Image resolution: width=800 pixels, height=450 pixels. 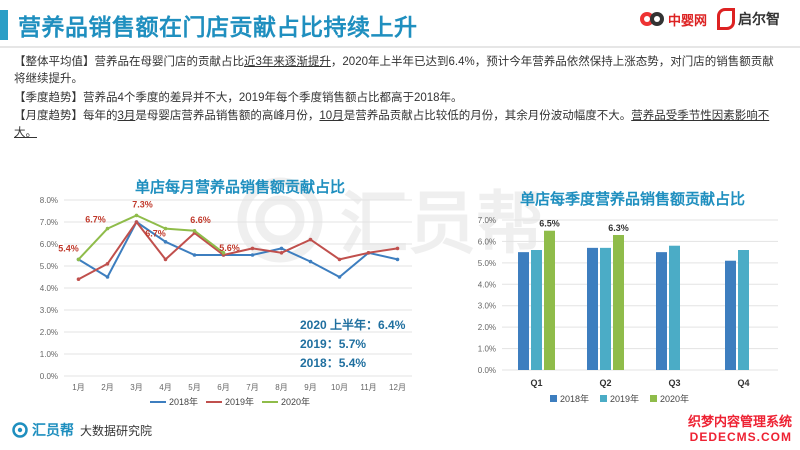 What do you see at coordinates (740, 437) in the screenshot?
I see `site-watermark-line2: DEDECMS.COM` at bounding box center [740, 437].